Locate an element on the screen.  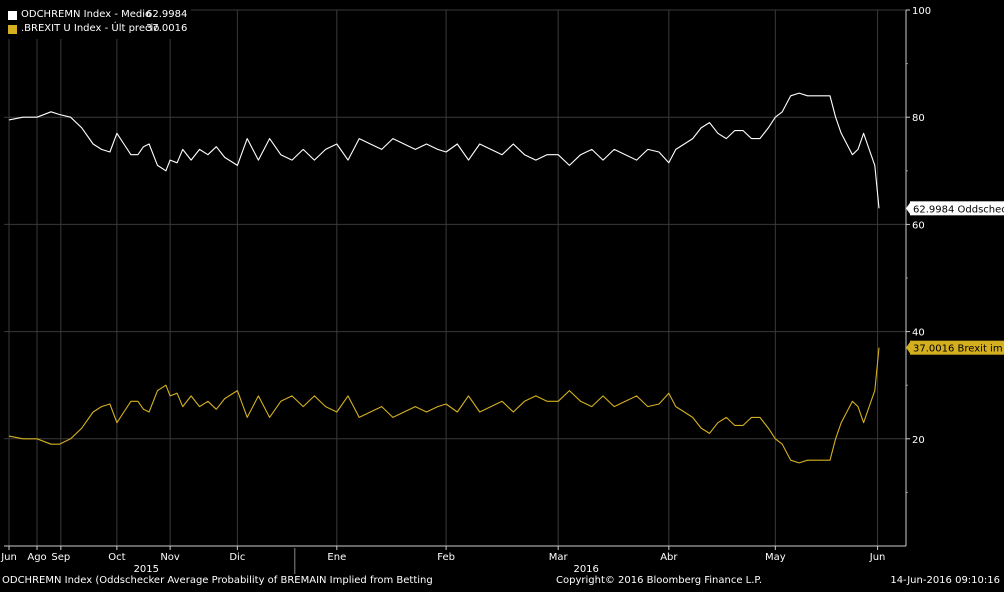
x-tick-label-7: Feb is located at coordinates (446, 557).